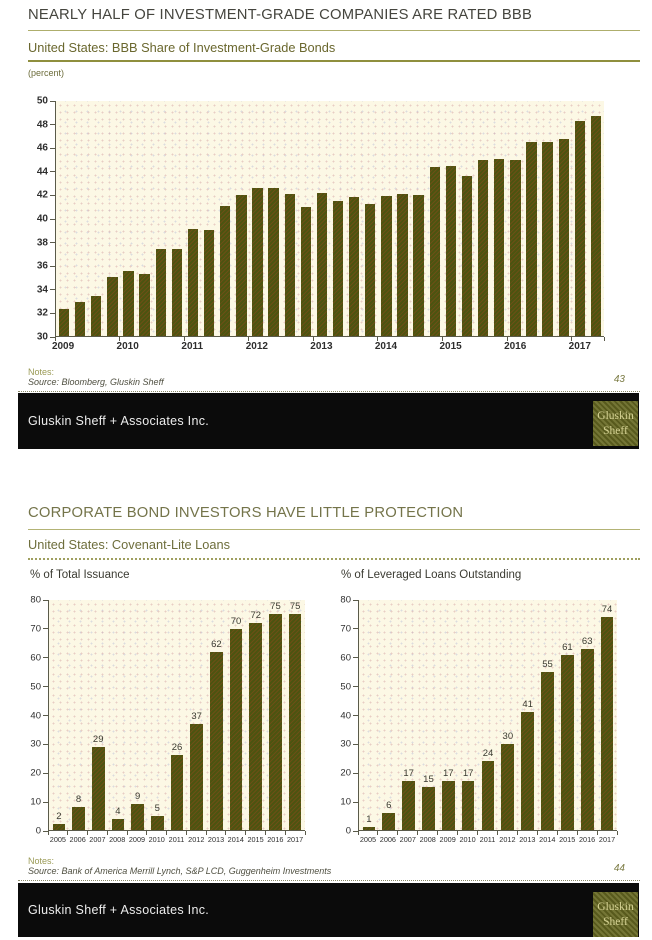  What do you see at coordinates (42, 148) in the screenshot?
I see `y-tick-label: 46` at bounding box center [42, 148].